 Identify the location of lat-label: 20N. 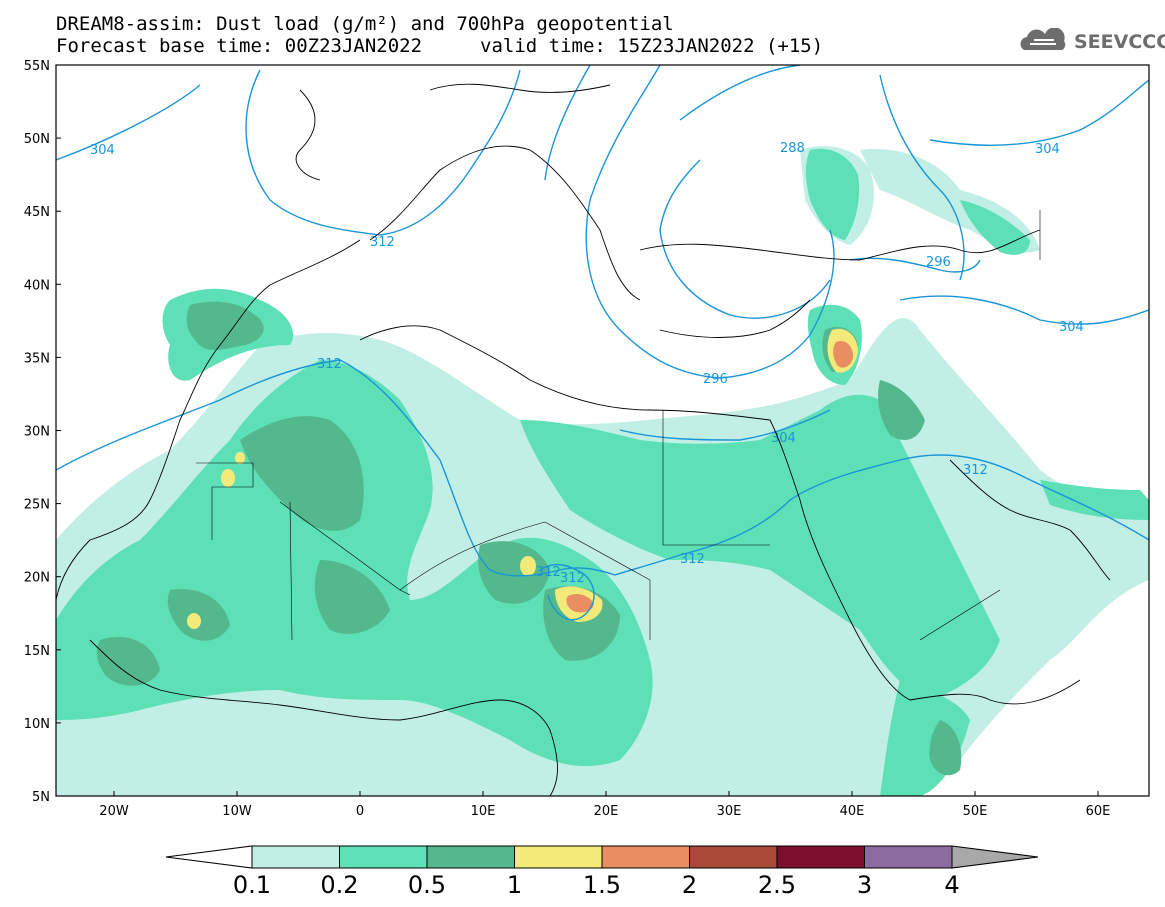
(37, 578).